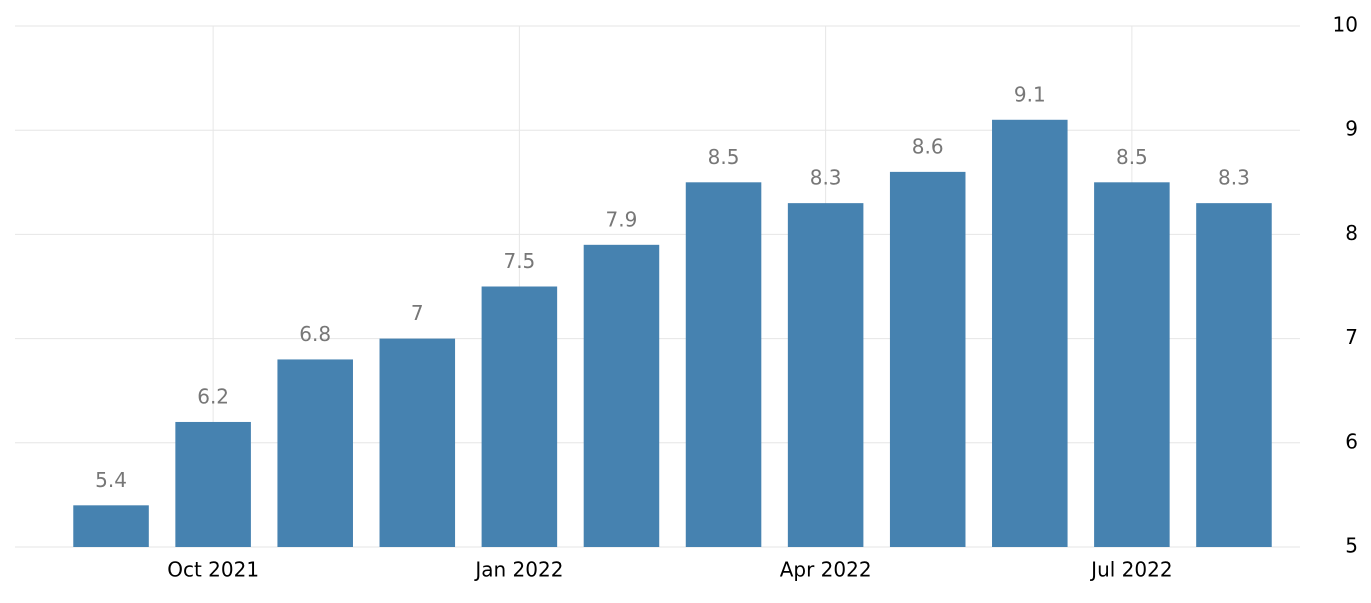 The height and width of the screenshot is (603, 1371). Describe the element at coordinates (1351, 546) in the screenshot. I see `y-tick-label: 5` at that location.